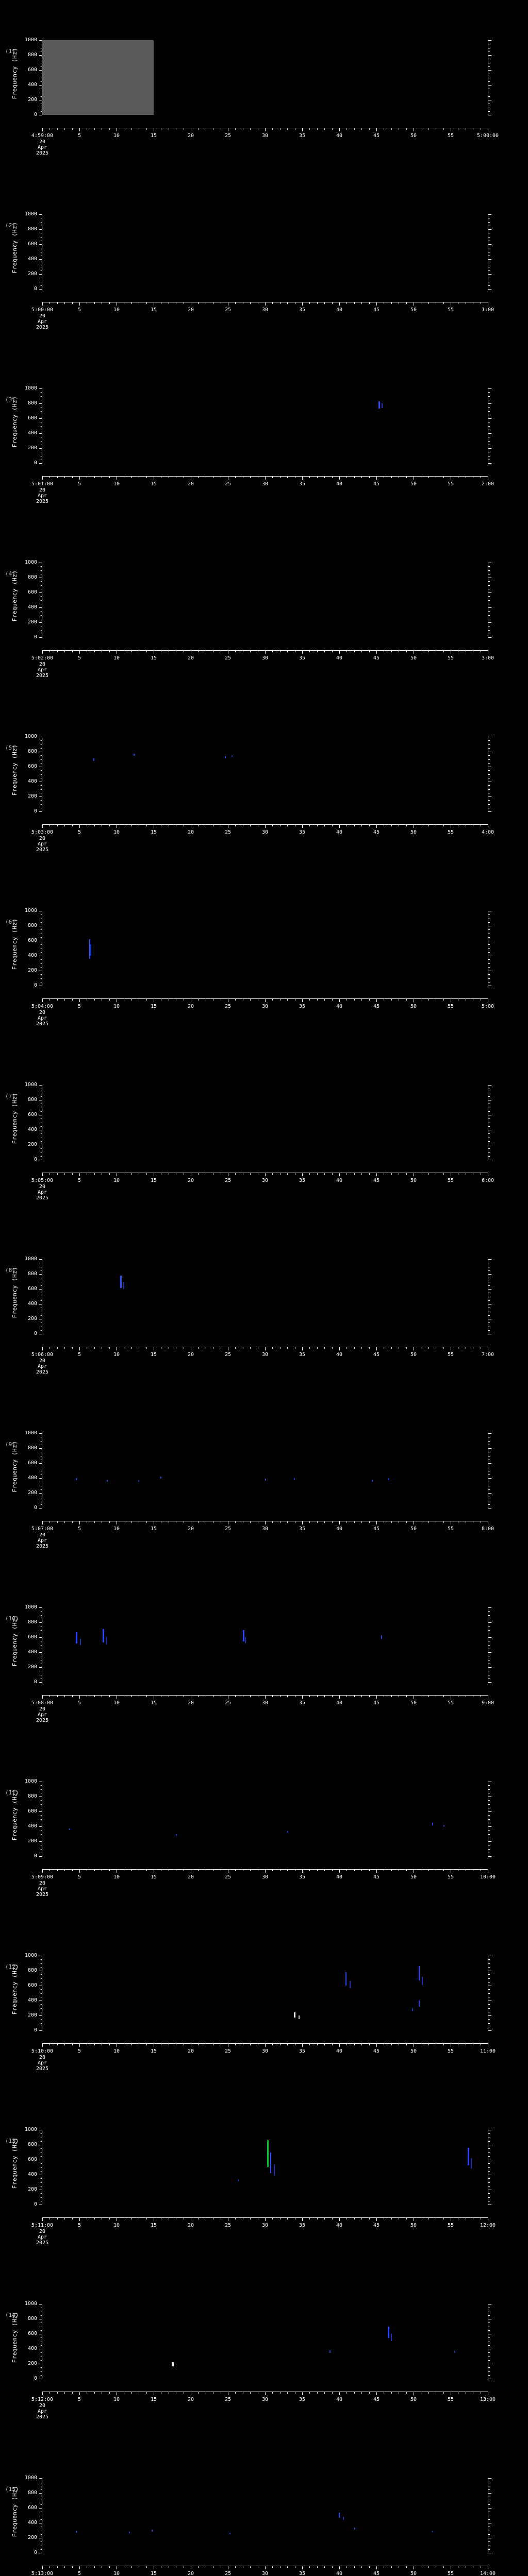 The image size is (528, 2576). What do you see at coordinates (450, 136) in the screenshot?
I see `x-tick-label: 55` at bounding box center [450, 136].